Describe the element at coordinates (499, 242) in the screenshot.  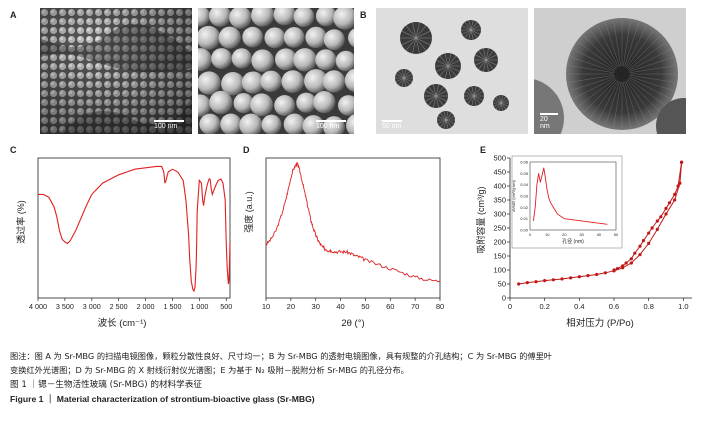
I see `isotherm-ytick-label: 200` at that location.